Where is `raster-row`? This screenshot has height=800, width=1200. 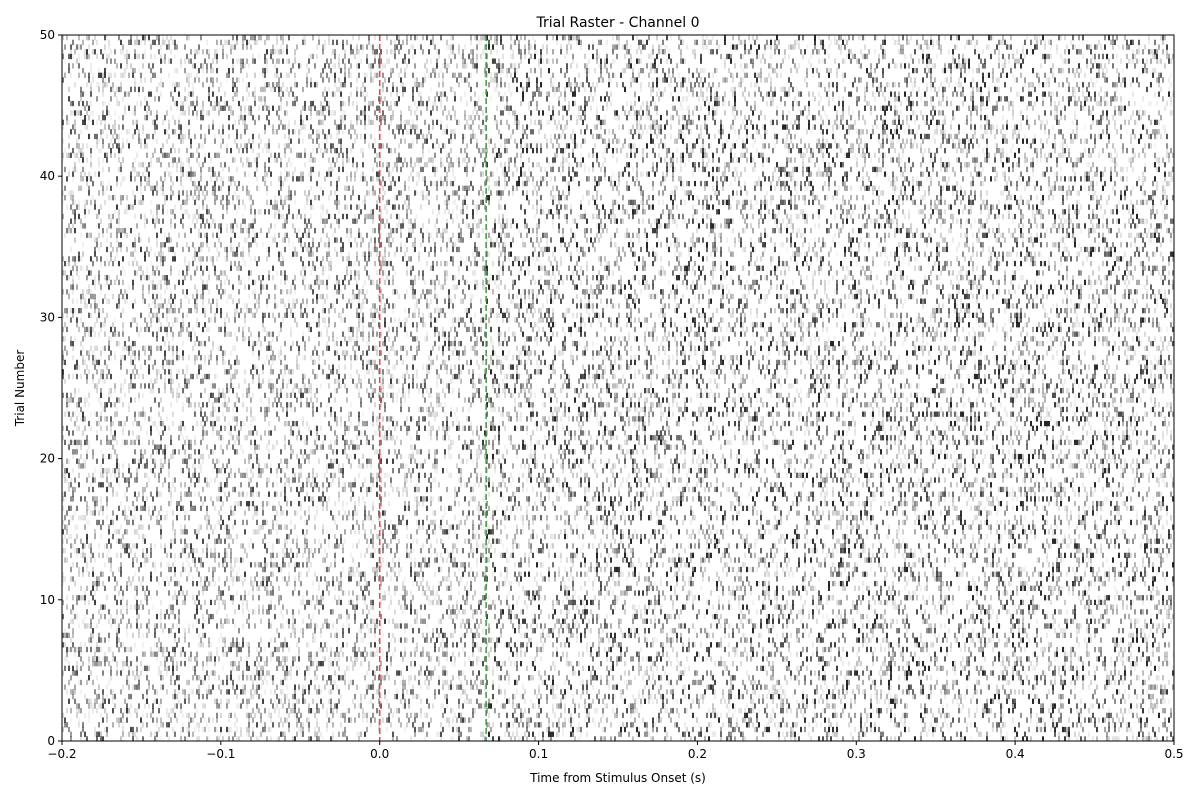 raster-row is located at coordinates (622, 592).